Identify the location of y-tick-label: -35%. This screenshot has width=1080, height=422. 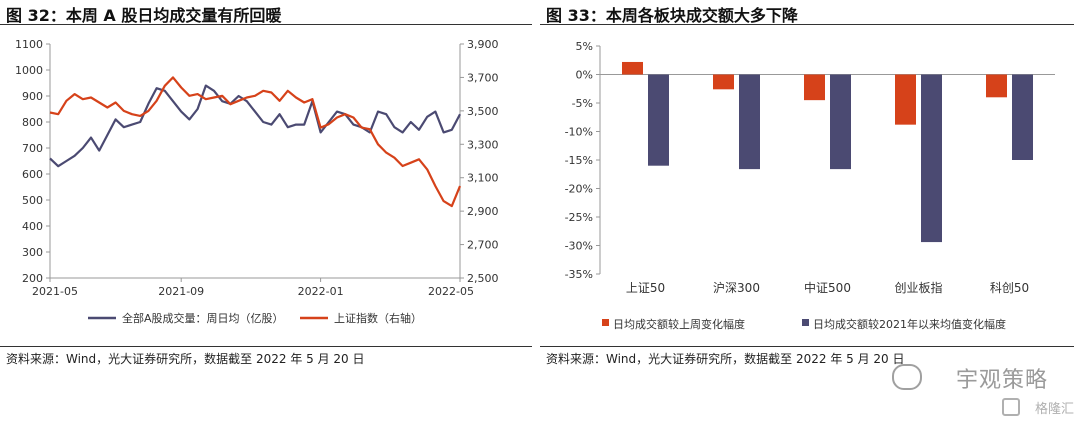
(579, 274).